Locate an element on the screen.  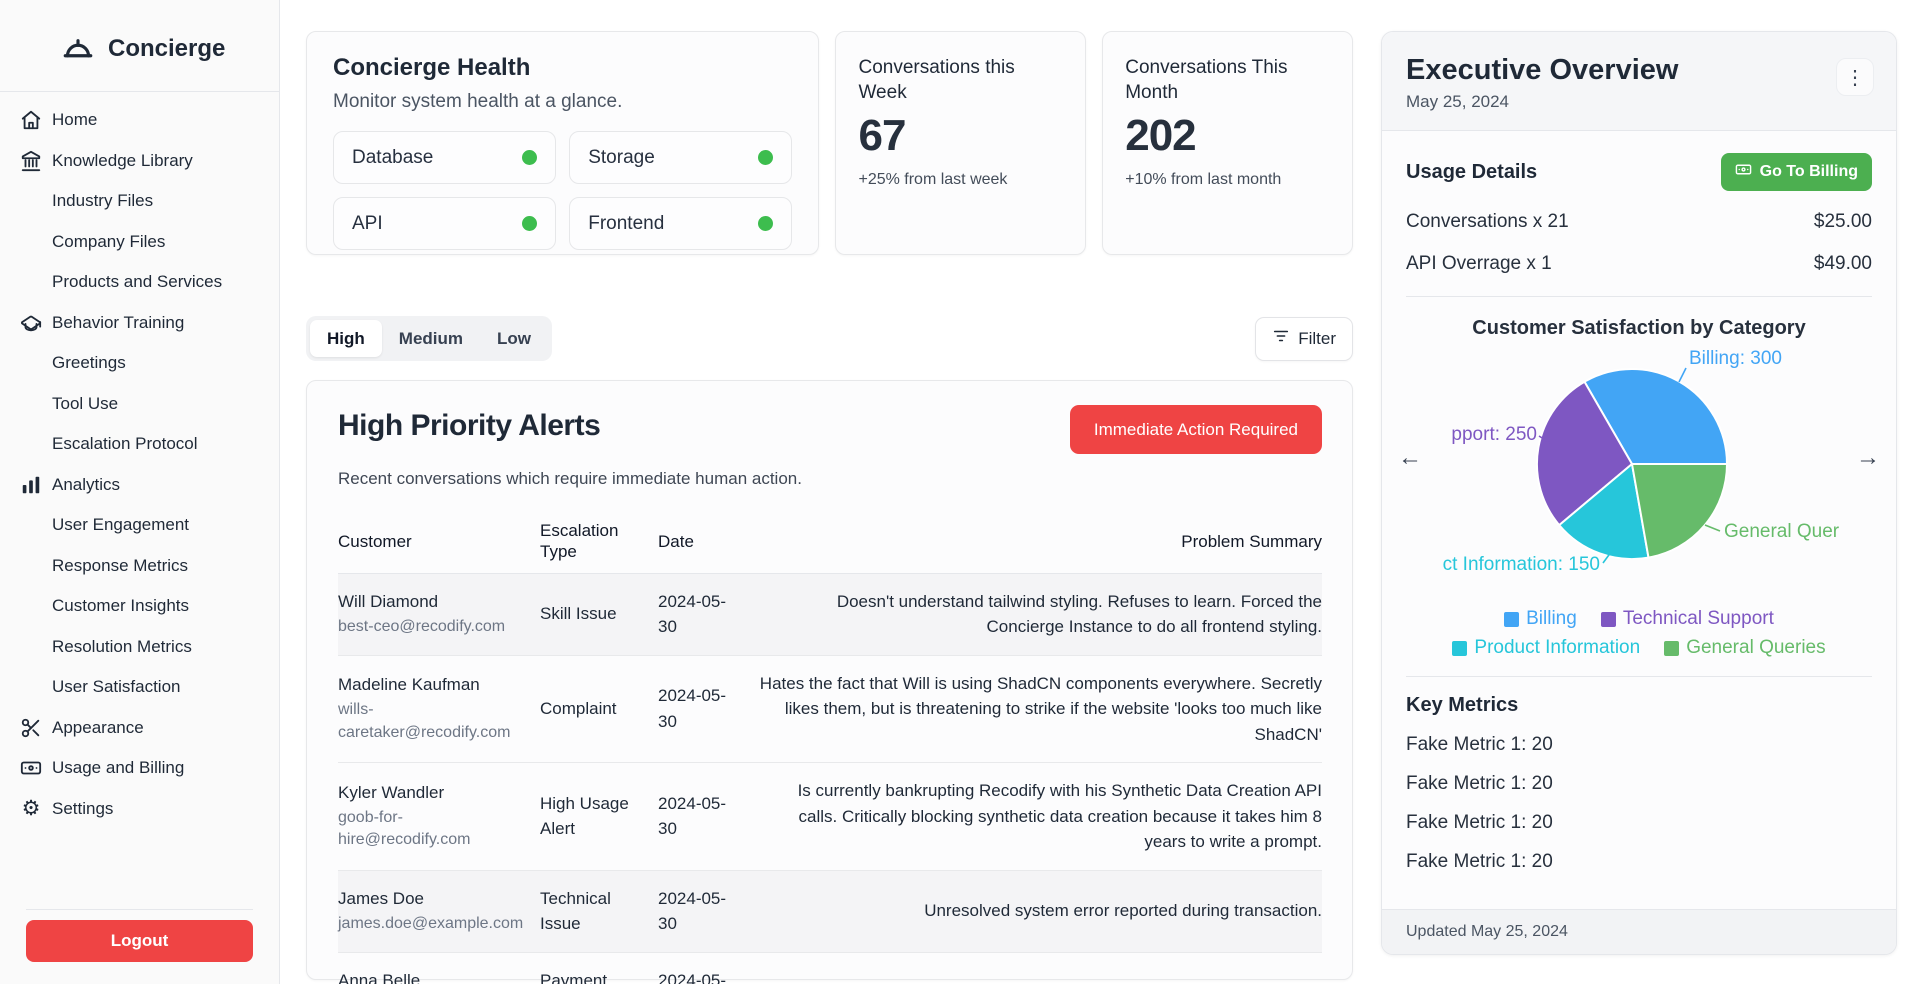
arrow-left-icon: ← is located at coordinates (1410, 457).